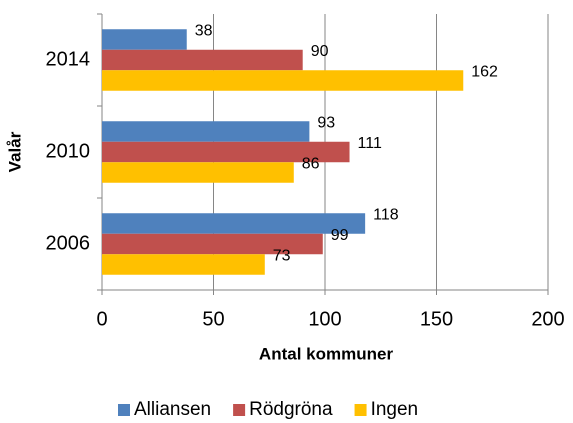 This screenshot has width=573, height=423. I want to click on data-label: 162, so click(484, 72).